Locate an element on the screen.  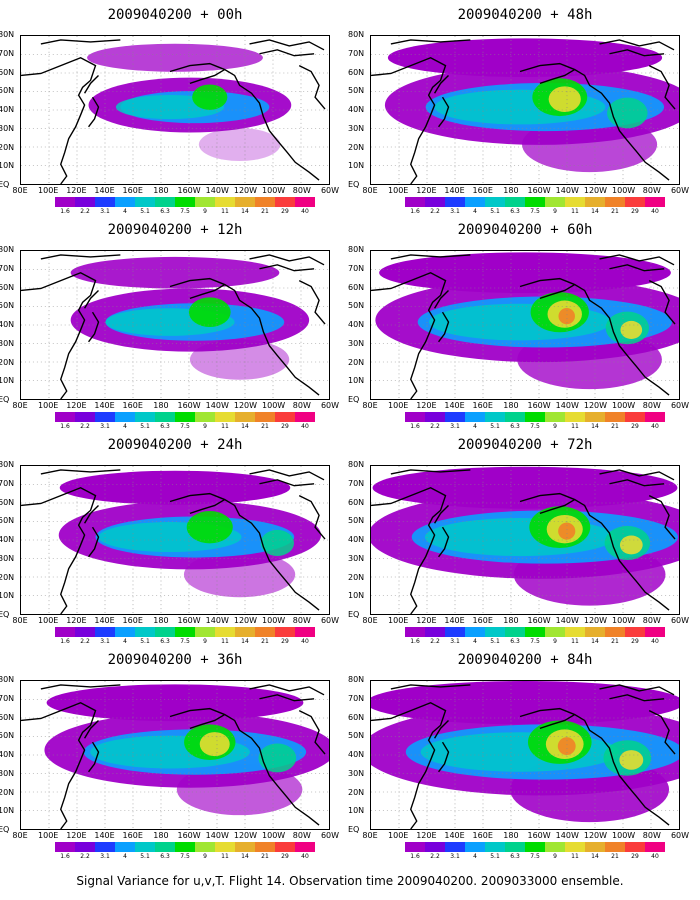
lon-label: 180 is located at coordinates (161, 835).